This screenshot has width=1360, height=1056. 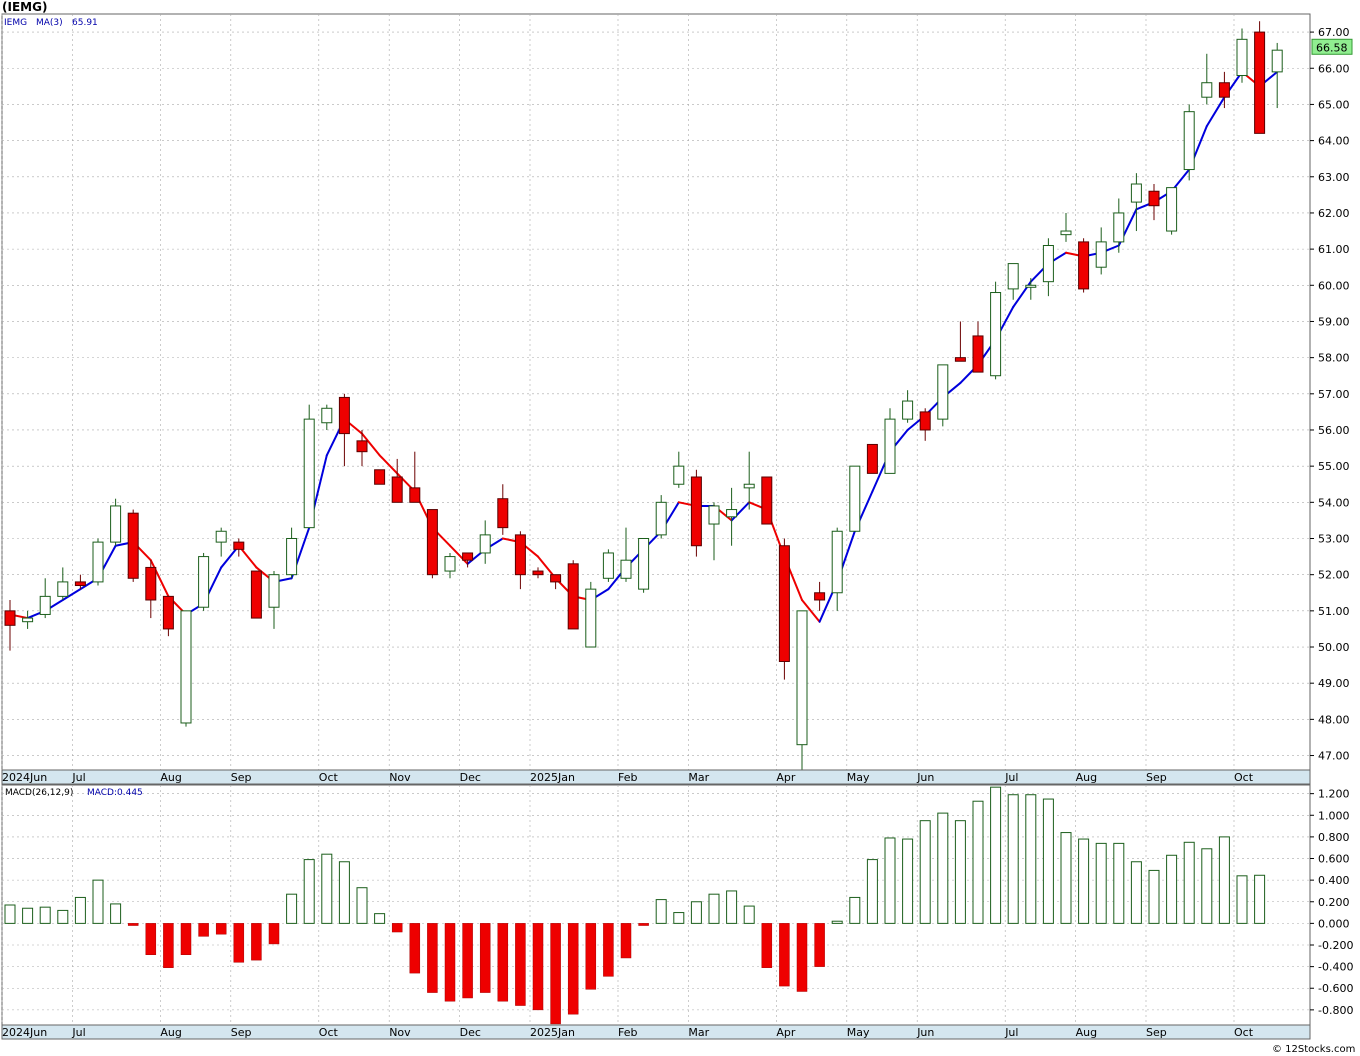 What do you see at coordinates (1313, 1049) in the screenshot?
I see `footer-credit: © 12Stocks.com` at bounding box center [1313, 1049].